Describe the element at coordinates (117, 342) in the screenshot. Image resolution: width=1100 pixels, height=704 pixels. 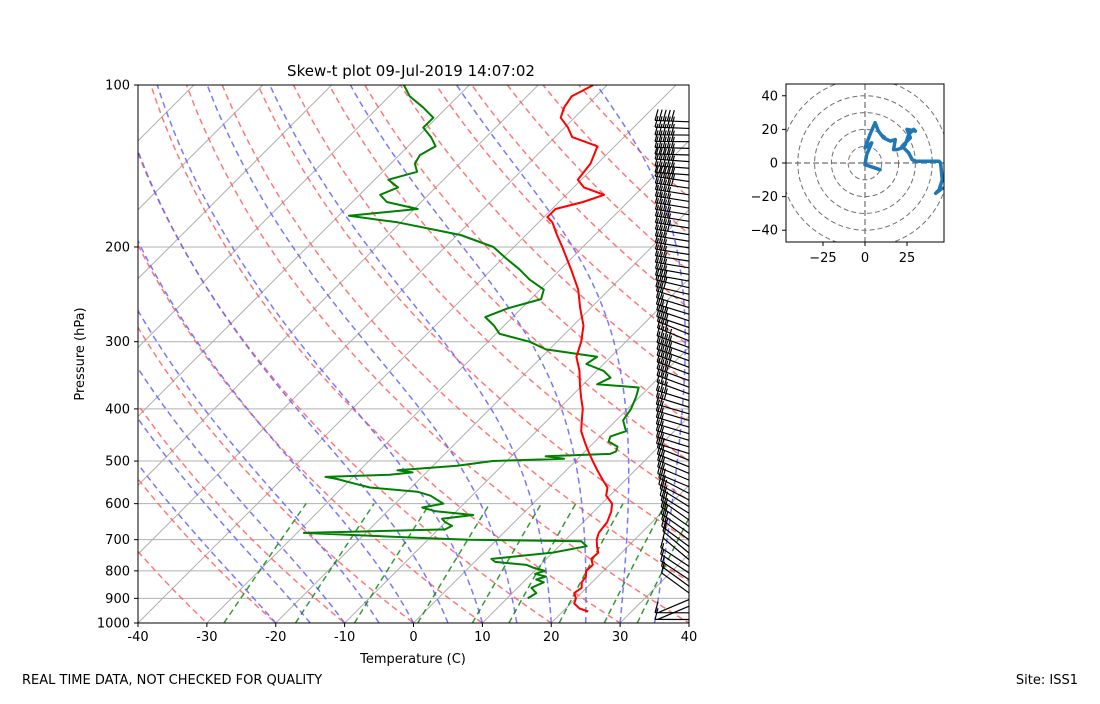
I see `y-tick-label: 300` at that location.